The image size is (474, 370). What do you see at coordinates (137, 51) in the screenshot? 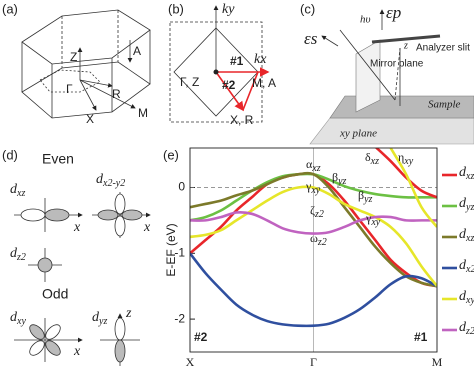
I see `point-label: A` at bounding box center [137, 51].